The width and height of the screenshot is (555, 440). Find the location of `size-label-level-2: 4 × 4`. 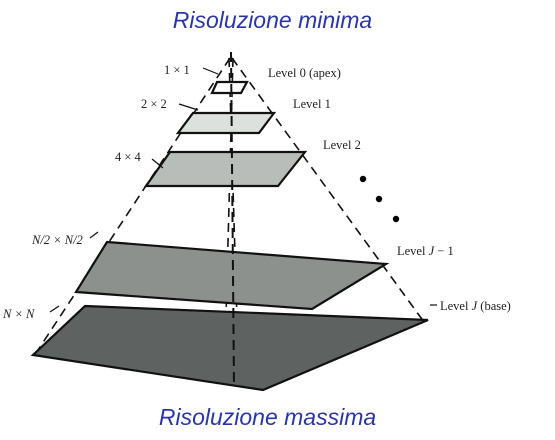

size-label-level-2: 4 × 4 is located at coordinates (128, 157).